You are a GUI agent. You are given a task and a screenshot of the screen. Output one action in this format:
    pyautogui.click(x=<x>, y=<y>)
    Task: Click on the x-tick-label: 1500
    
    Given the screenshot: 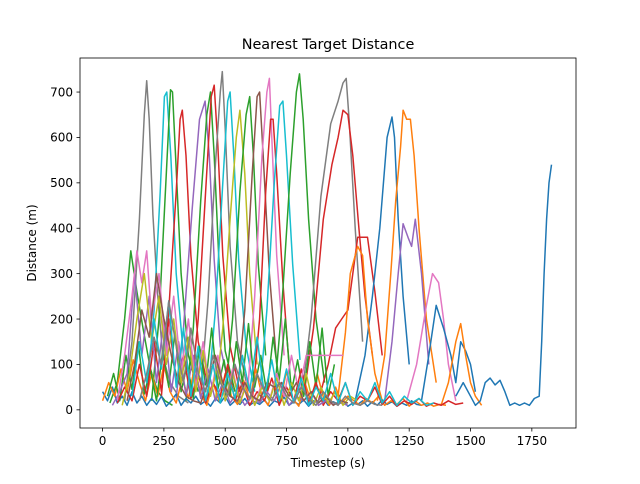 What is the action you would take?
    pyautogui.click(x=470, y=441)
    